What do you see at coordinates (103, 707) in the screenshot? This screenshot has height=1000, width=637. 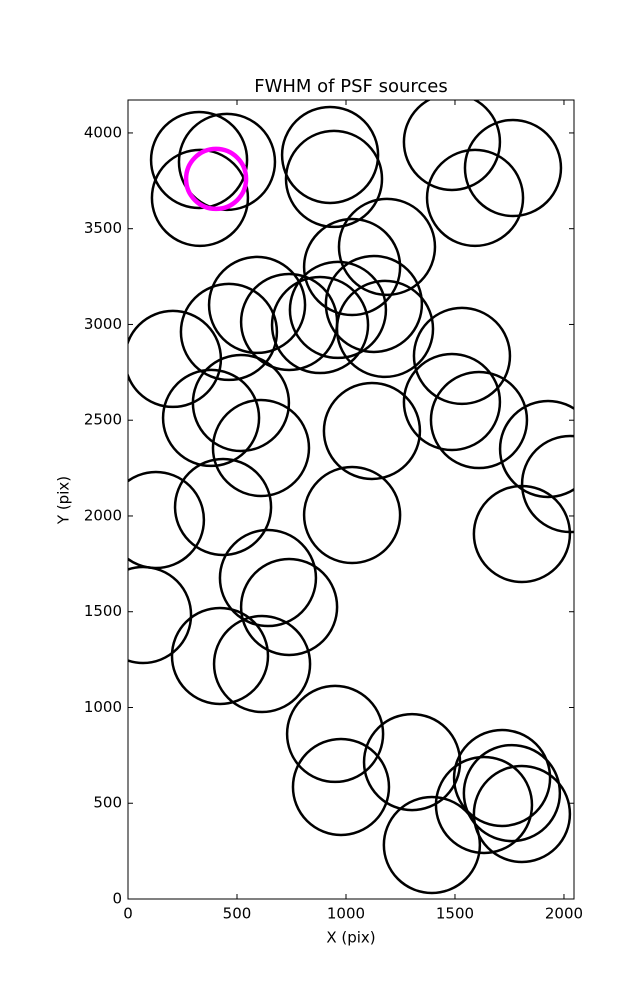 I see `y-tick-label: 1000` at bounding box center [103, 707].